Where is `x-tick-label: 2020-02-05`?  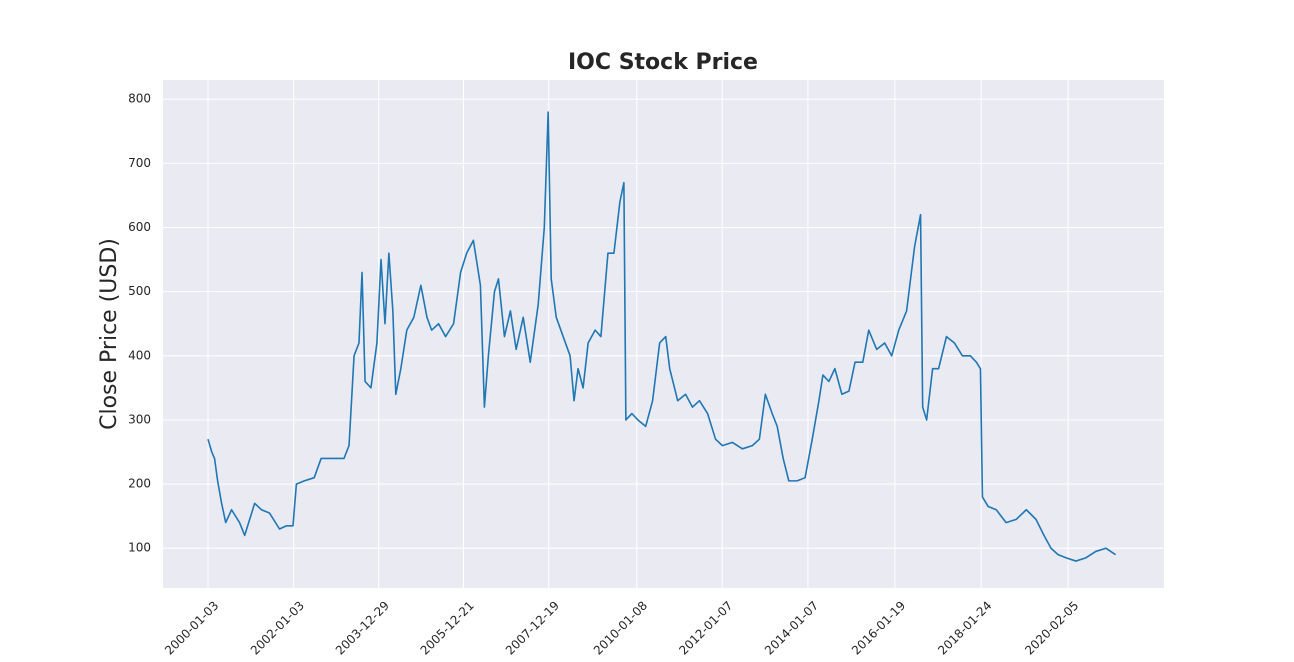
x-tick-label: 2020-02-05 is located at coordinates (1051, 627).